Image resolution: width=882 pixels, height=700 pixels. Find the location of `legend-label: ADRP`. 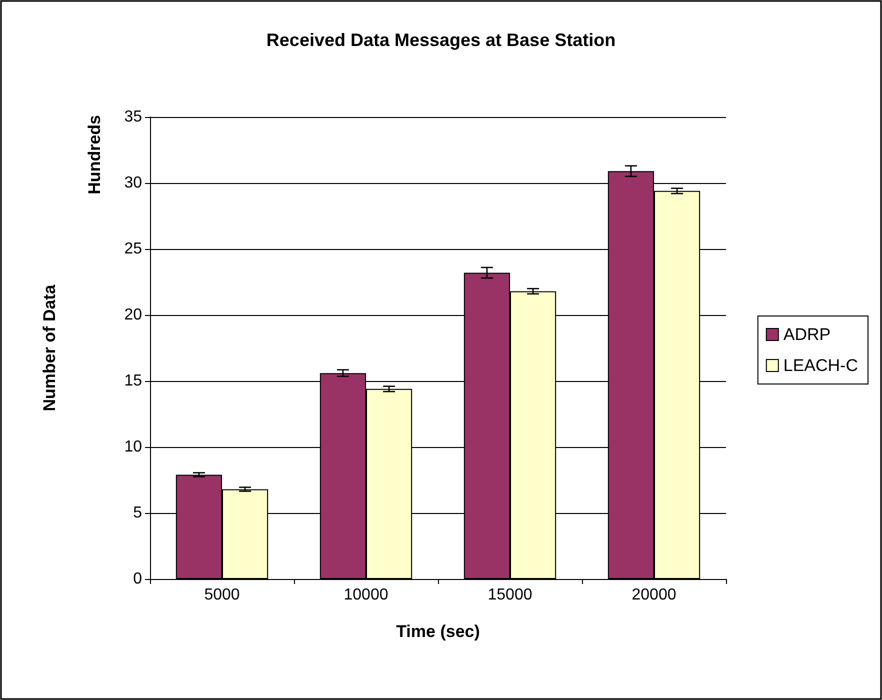

legend-label: ADRP is located at coordinates (807, 334).